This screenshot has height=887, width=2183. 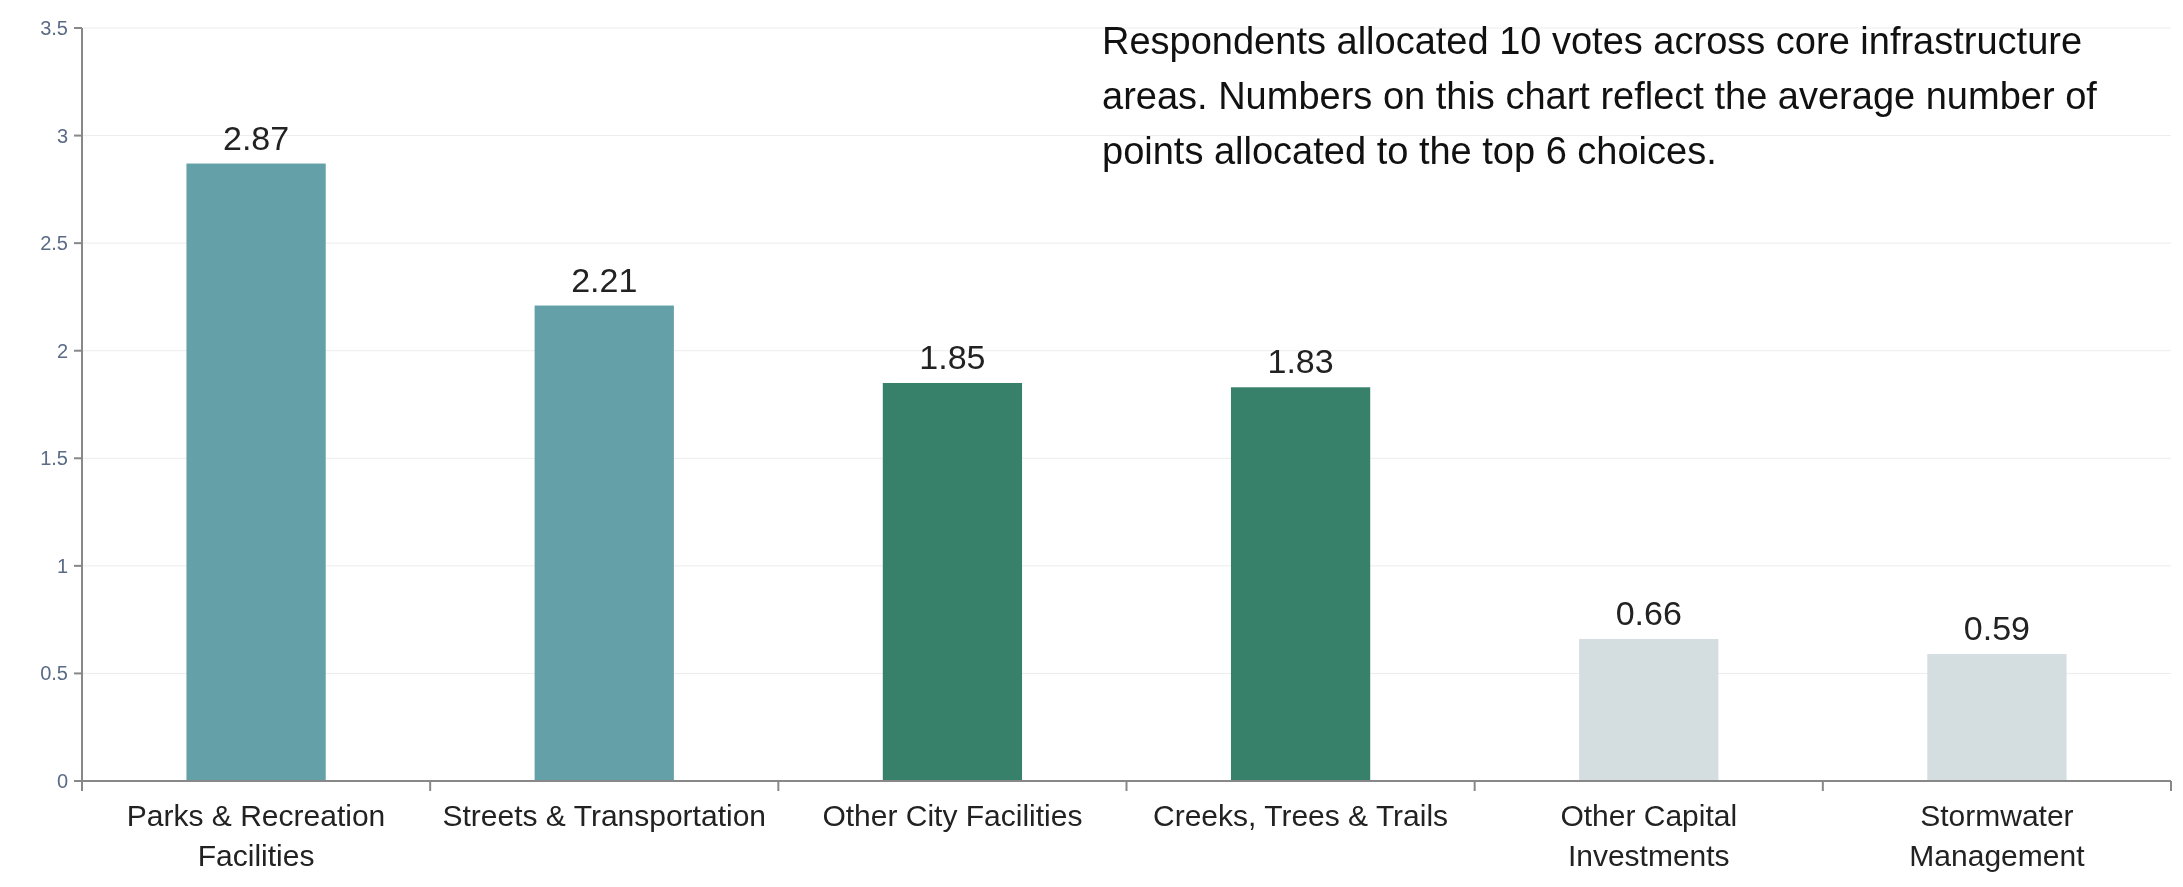 I want to click on y-tick-label: 1.5, so click(x=54, y=458).